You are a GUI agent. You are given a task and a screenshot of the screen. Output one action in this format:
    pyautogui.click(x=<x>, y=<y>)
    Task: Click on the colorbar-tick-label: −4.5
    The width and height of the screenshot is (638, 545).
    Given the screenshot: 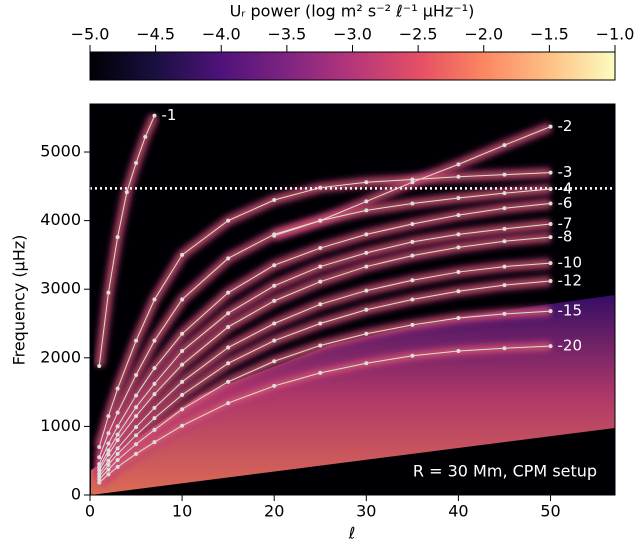 What is the action you would take?
    pyautogui.click(x=155, y=34)
    